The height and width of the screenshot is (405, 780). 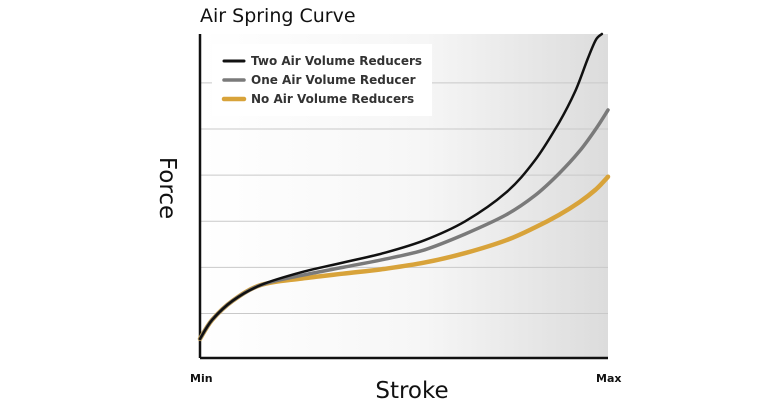 What do you see at coordinates (608, 378) in the screenshot?
I see `x-tick-max: Max` at bounding box center [608, 378].